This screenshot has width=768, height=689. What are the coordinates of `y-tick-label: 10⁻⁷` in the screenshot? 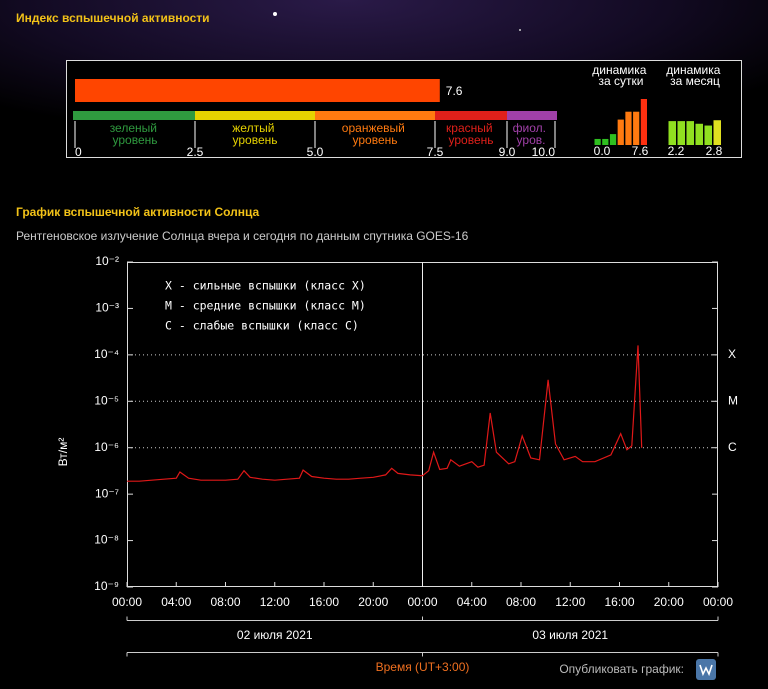 It's located at (107, 493).